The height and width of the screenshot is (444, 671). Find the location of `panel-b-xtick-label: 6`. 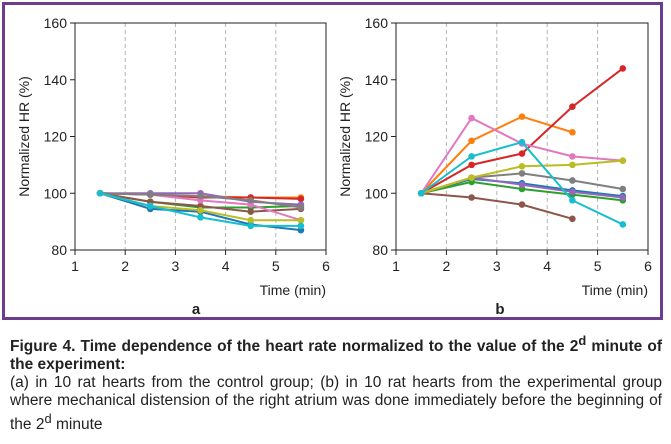

panel-b-xtick-label: 6 is located at coordinates (648, 266).